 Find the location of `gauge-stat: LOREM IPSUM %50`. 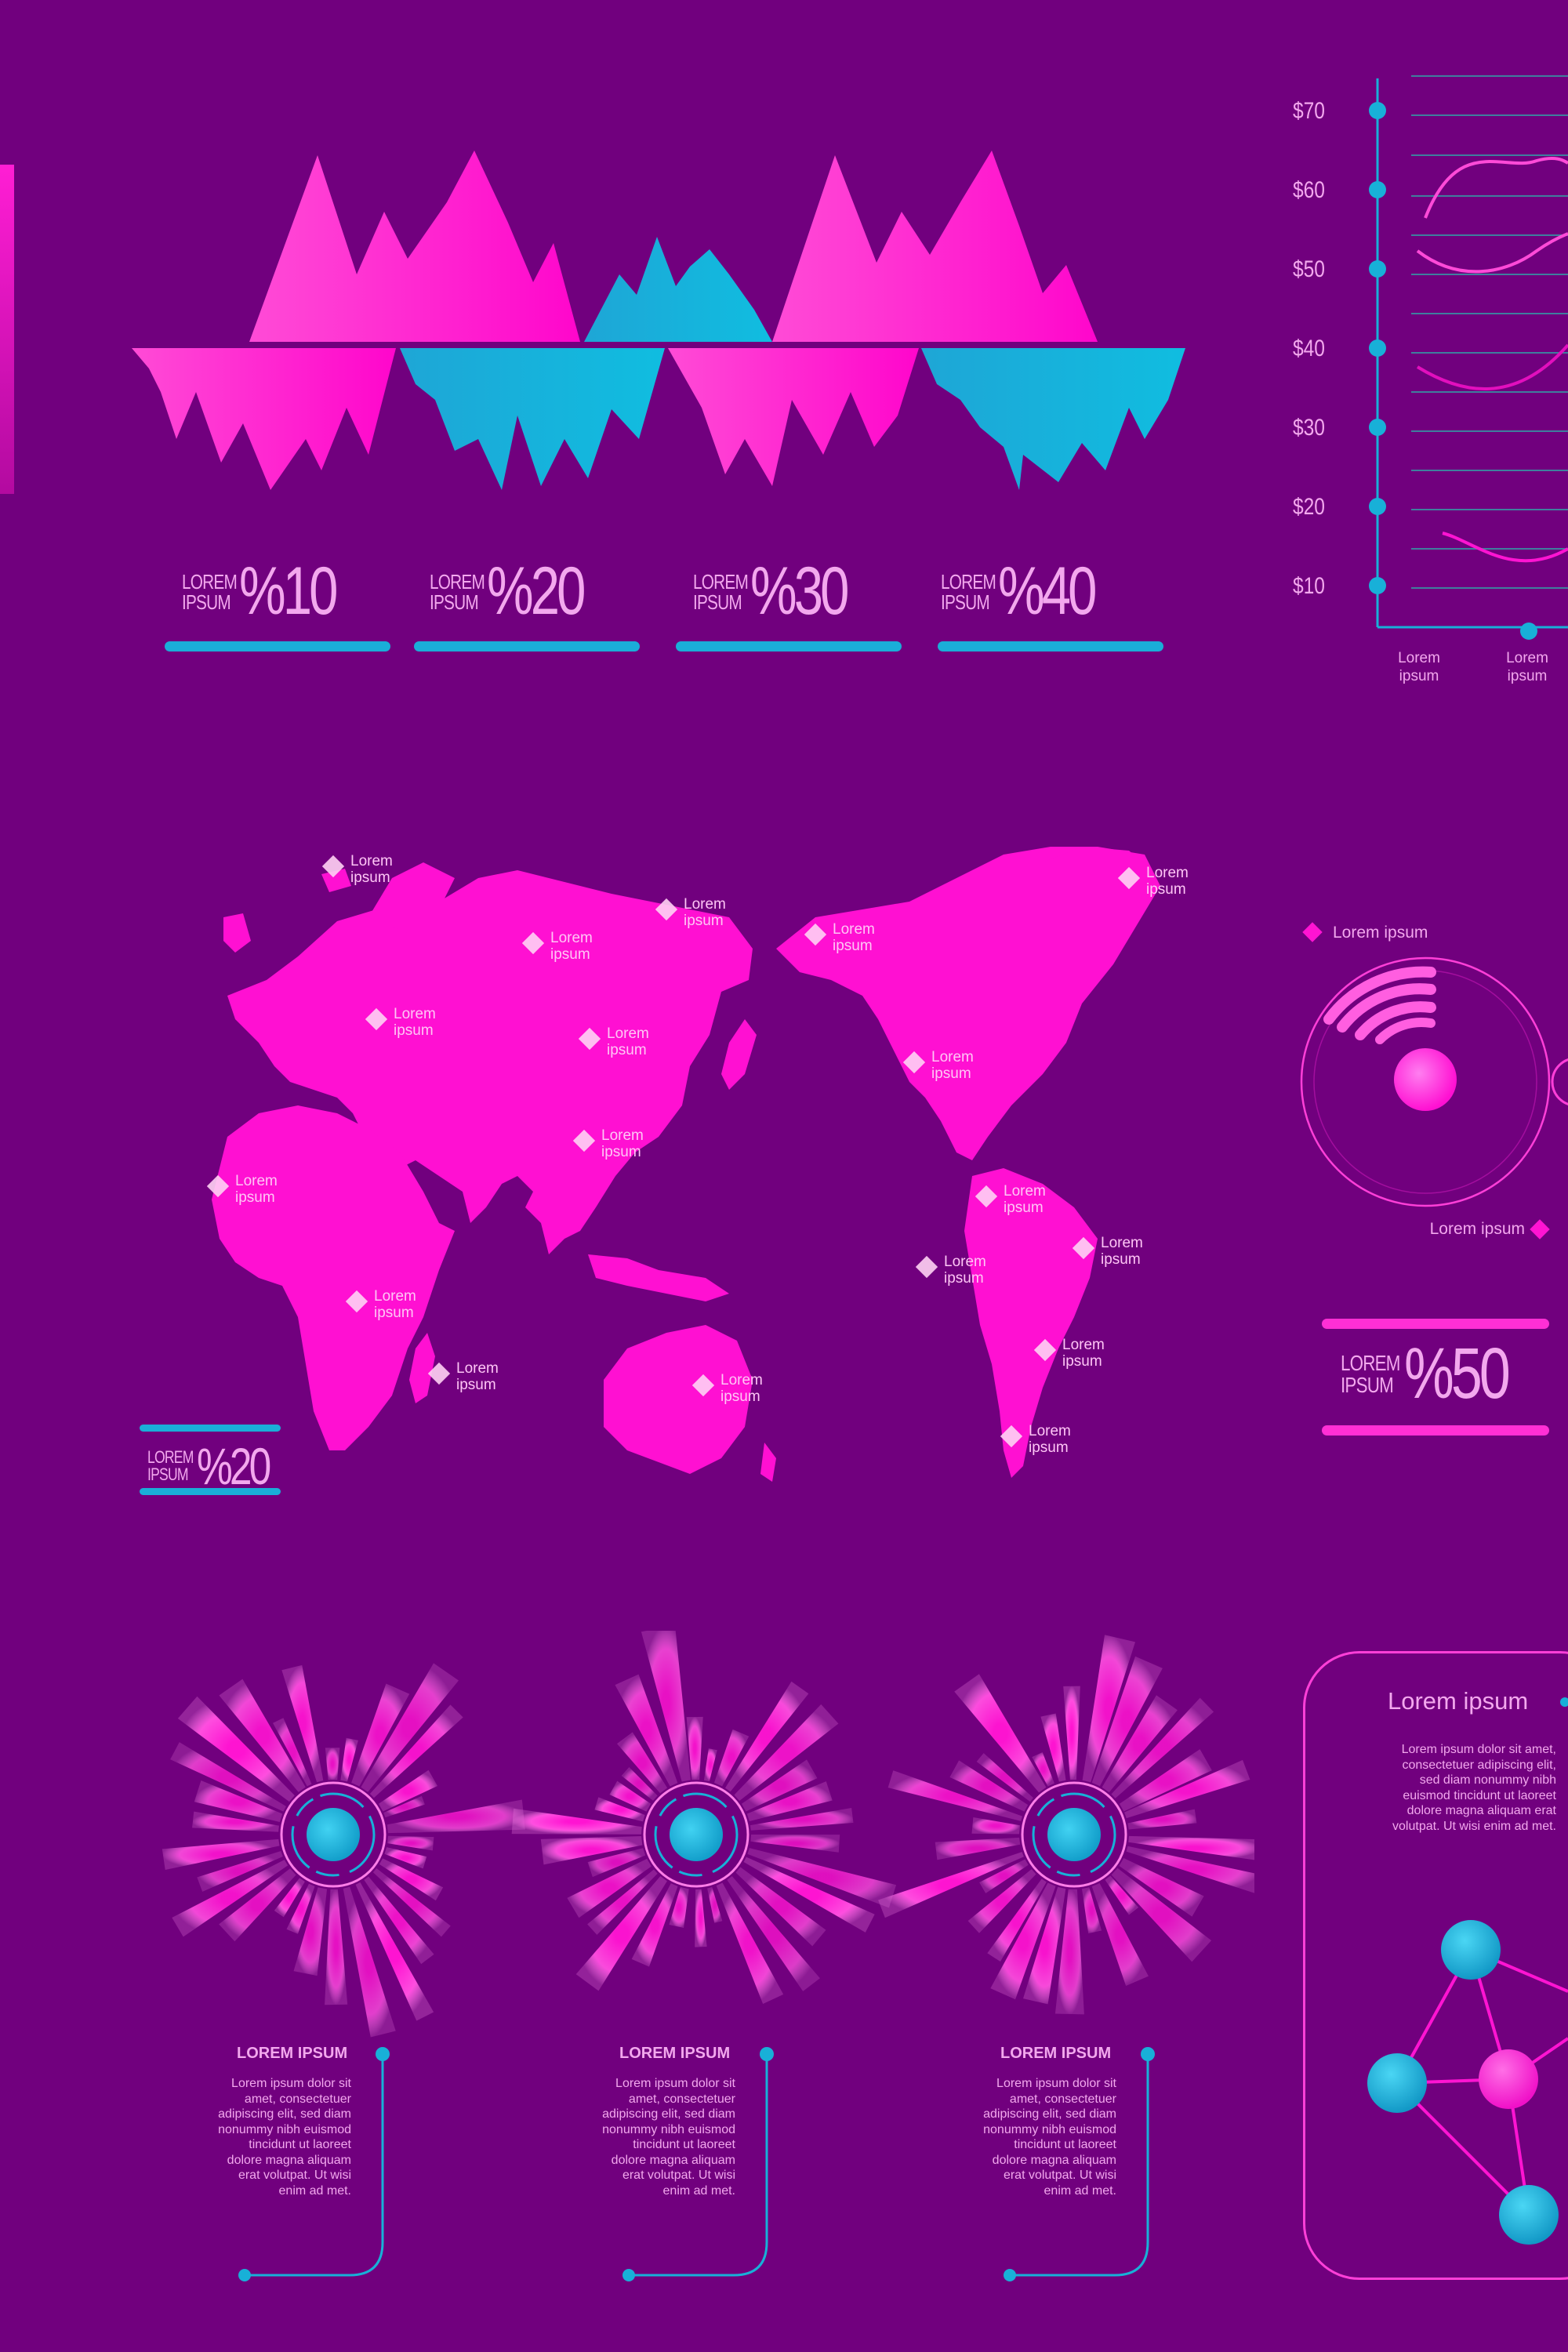

gauge-stat: LOREM IPSUM %50 is located at coordinates (1439, 1374).